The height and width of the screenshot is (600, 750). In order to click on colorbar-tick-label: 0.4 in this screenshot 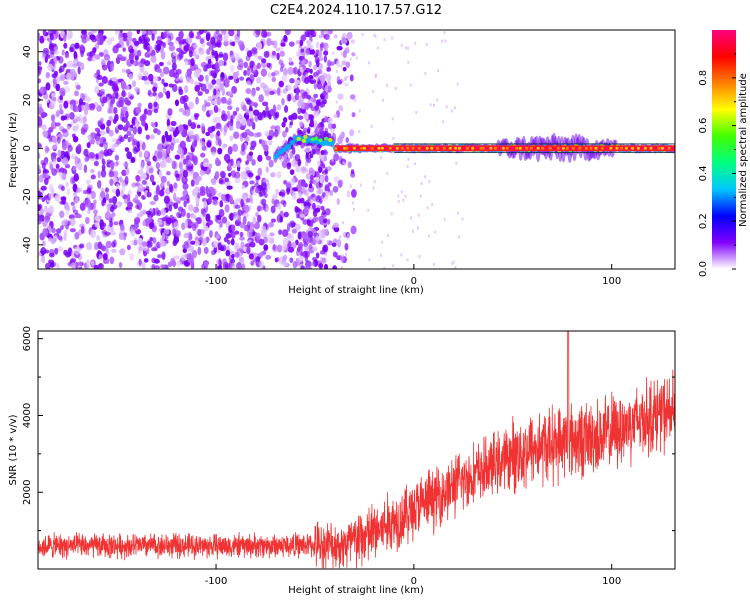, I will do `click(703, 173)`.